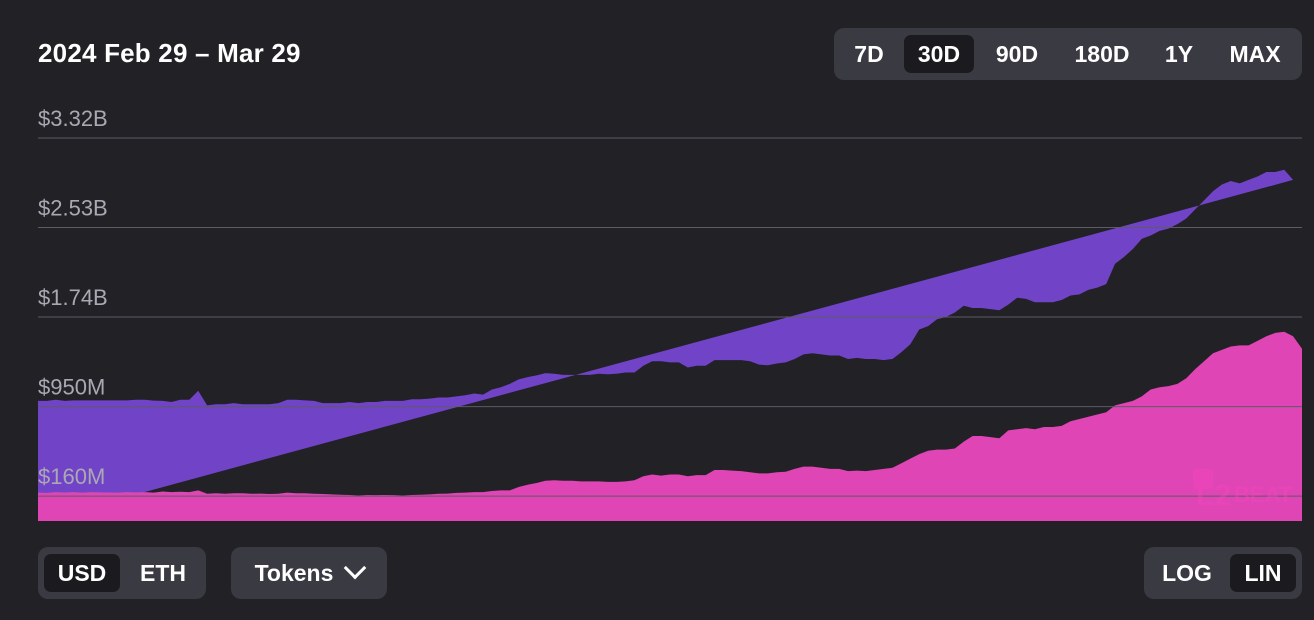 The height and width of the screenshot is (620, 1314). Describe the element at coordinates (1203, 479) in the screenshot. I see `l2beat-logo-icon` at that location.